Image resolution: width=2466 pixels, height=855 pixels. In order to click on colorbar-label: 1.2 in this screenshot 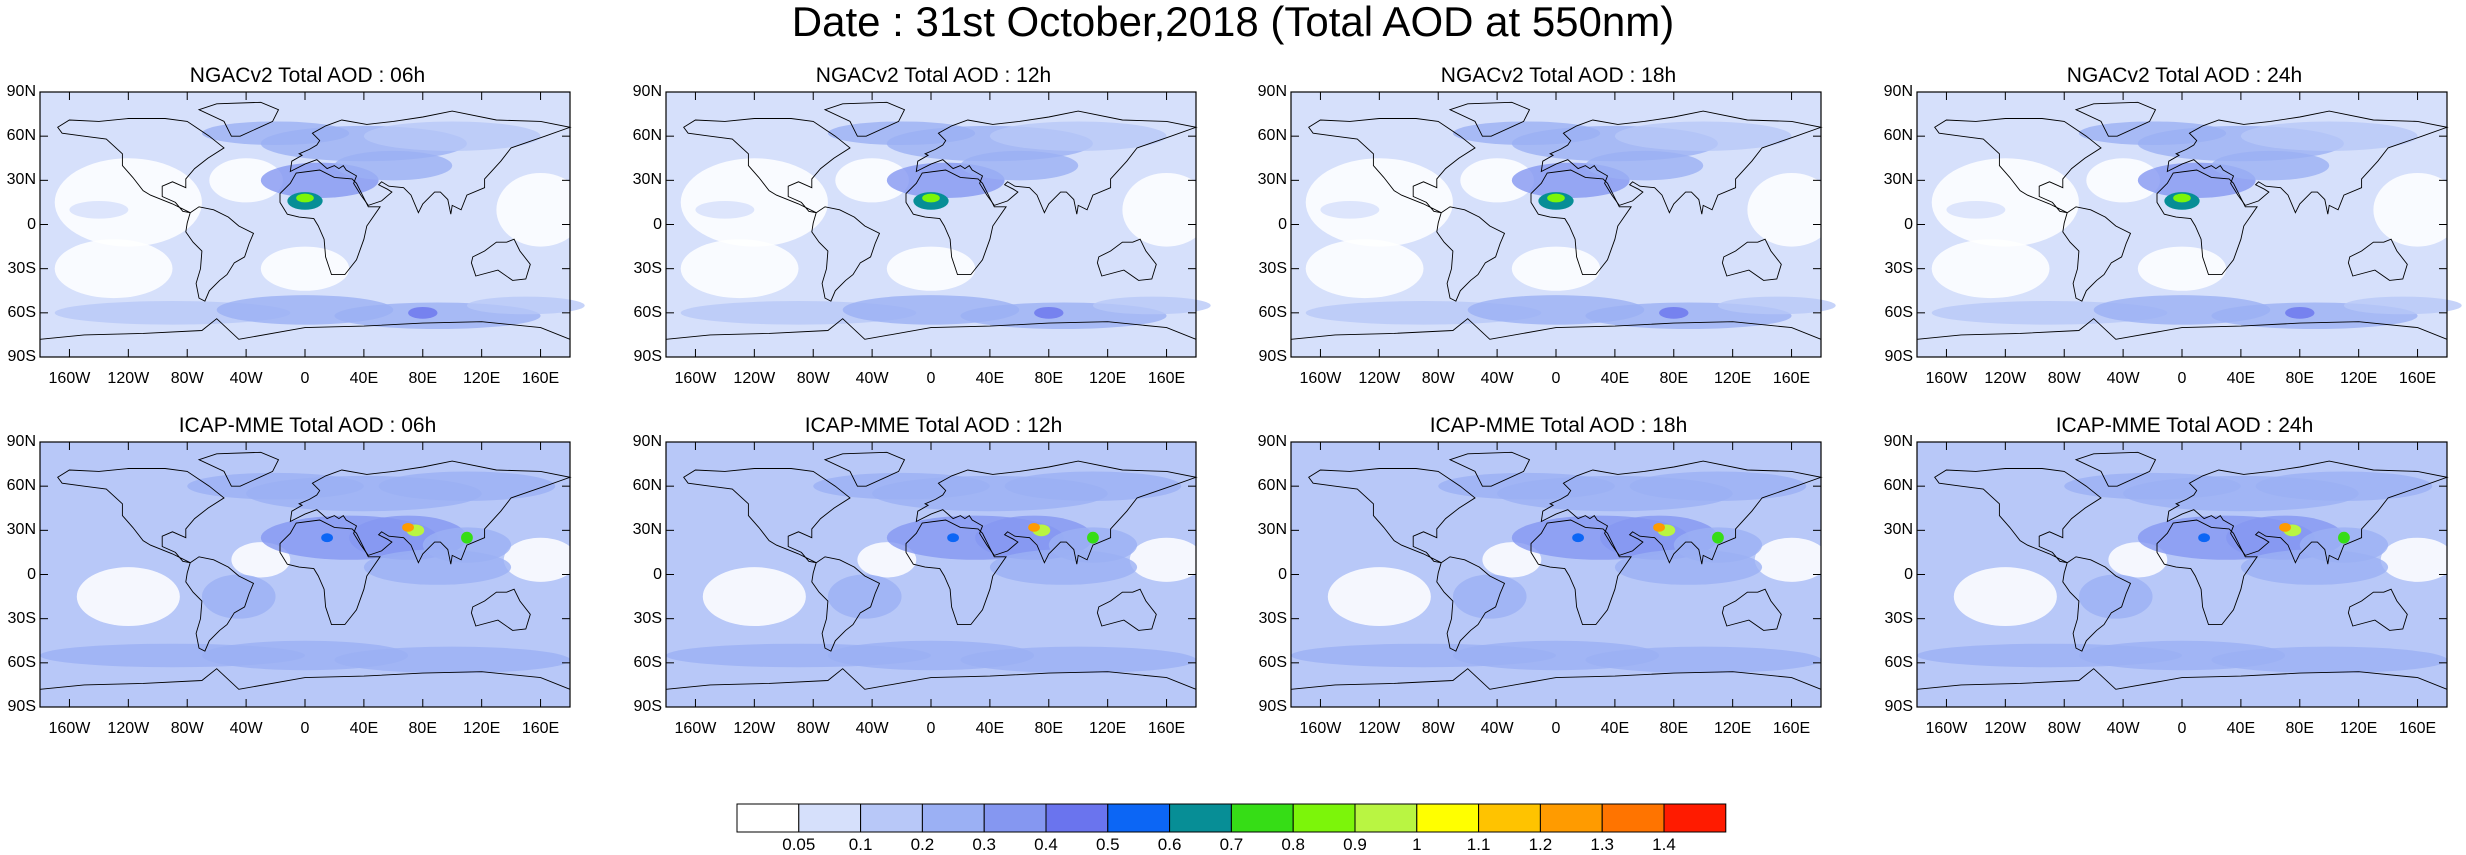, I will do `click(1540, 844)`.